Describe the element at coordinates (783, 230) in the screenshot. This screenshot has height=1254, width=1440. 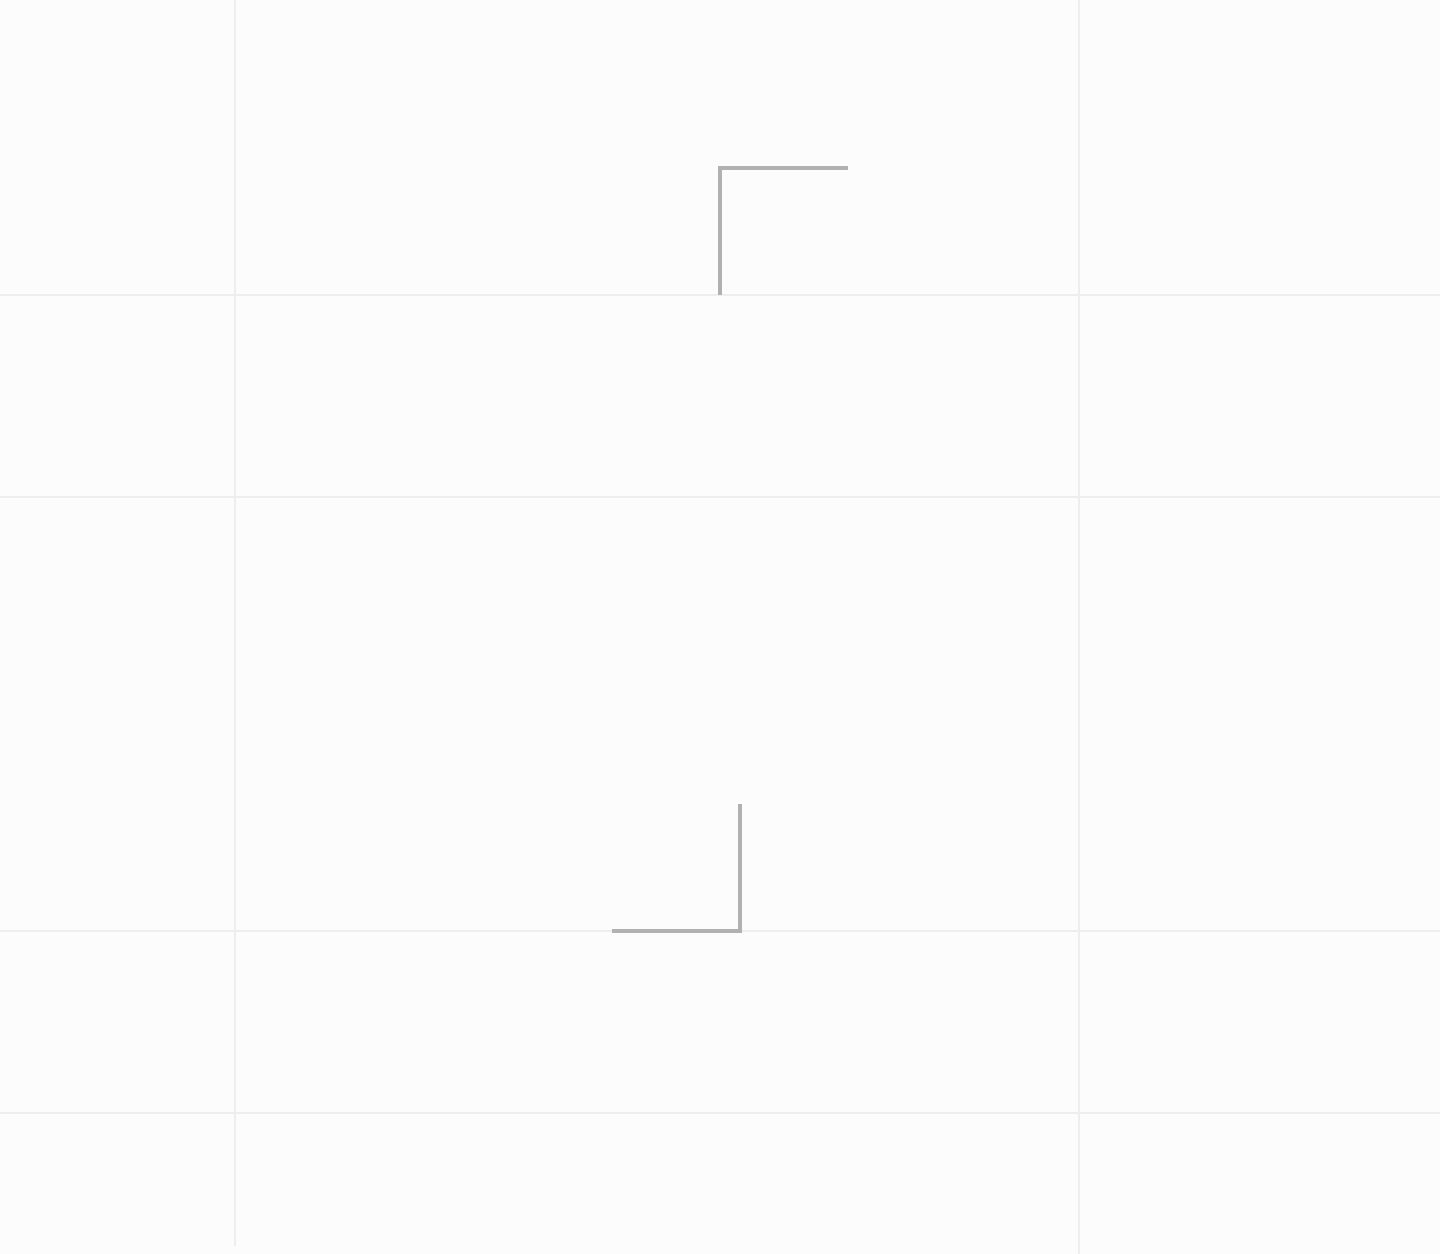
I see `top-left-corner-mark` at that location.